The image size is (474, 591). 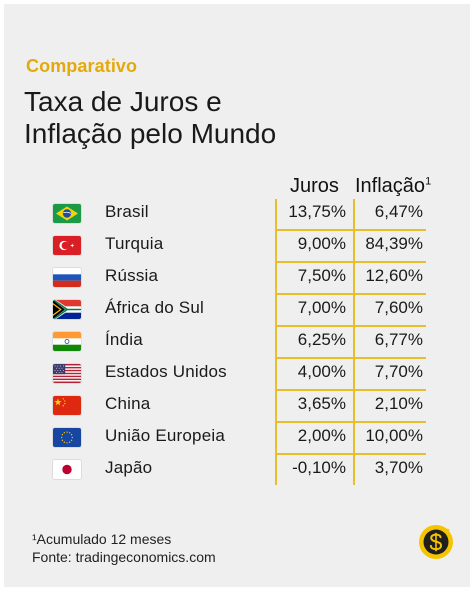 What do you see at coordinates (237, 469) in the screenshot?
I see `table-row: Japão -0,10% 3,70%` at bounding box center [237, 469].